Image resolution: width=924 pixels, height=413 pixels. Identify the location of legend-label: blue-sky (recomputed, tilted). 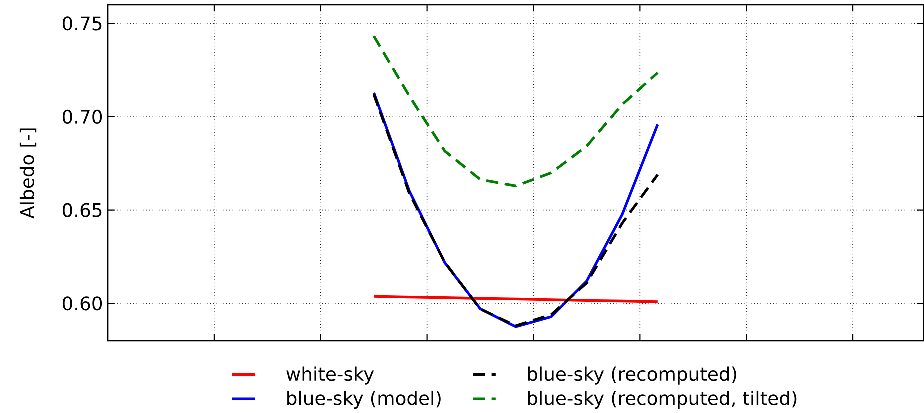
(662, 399).